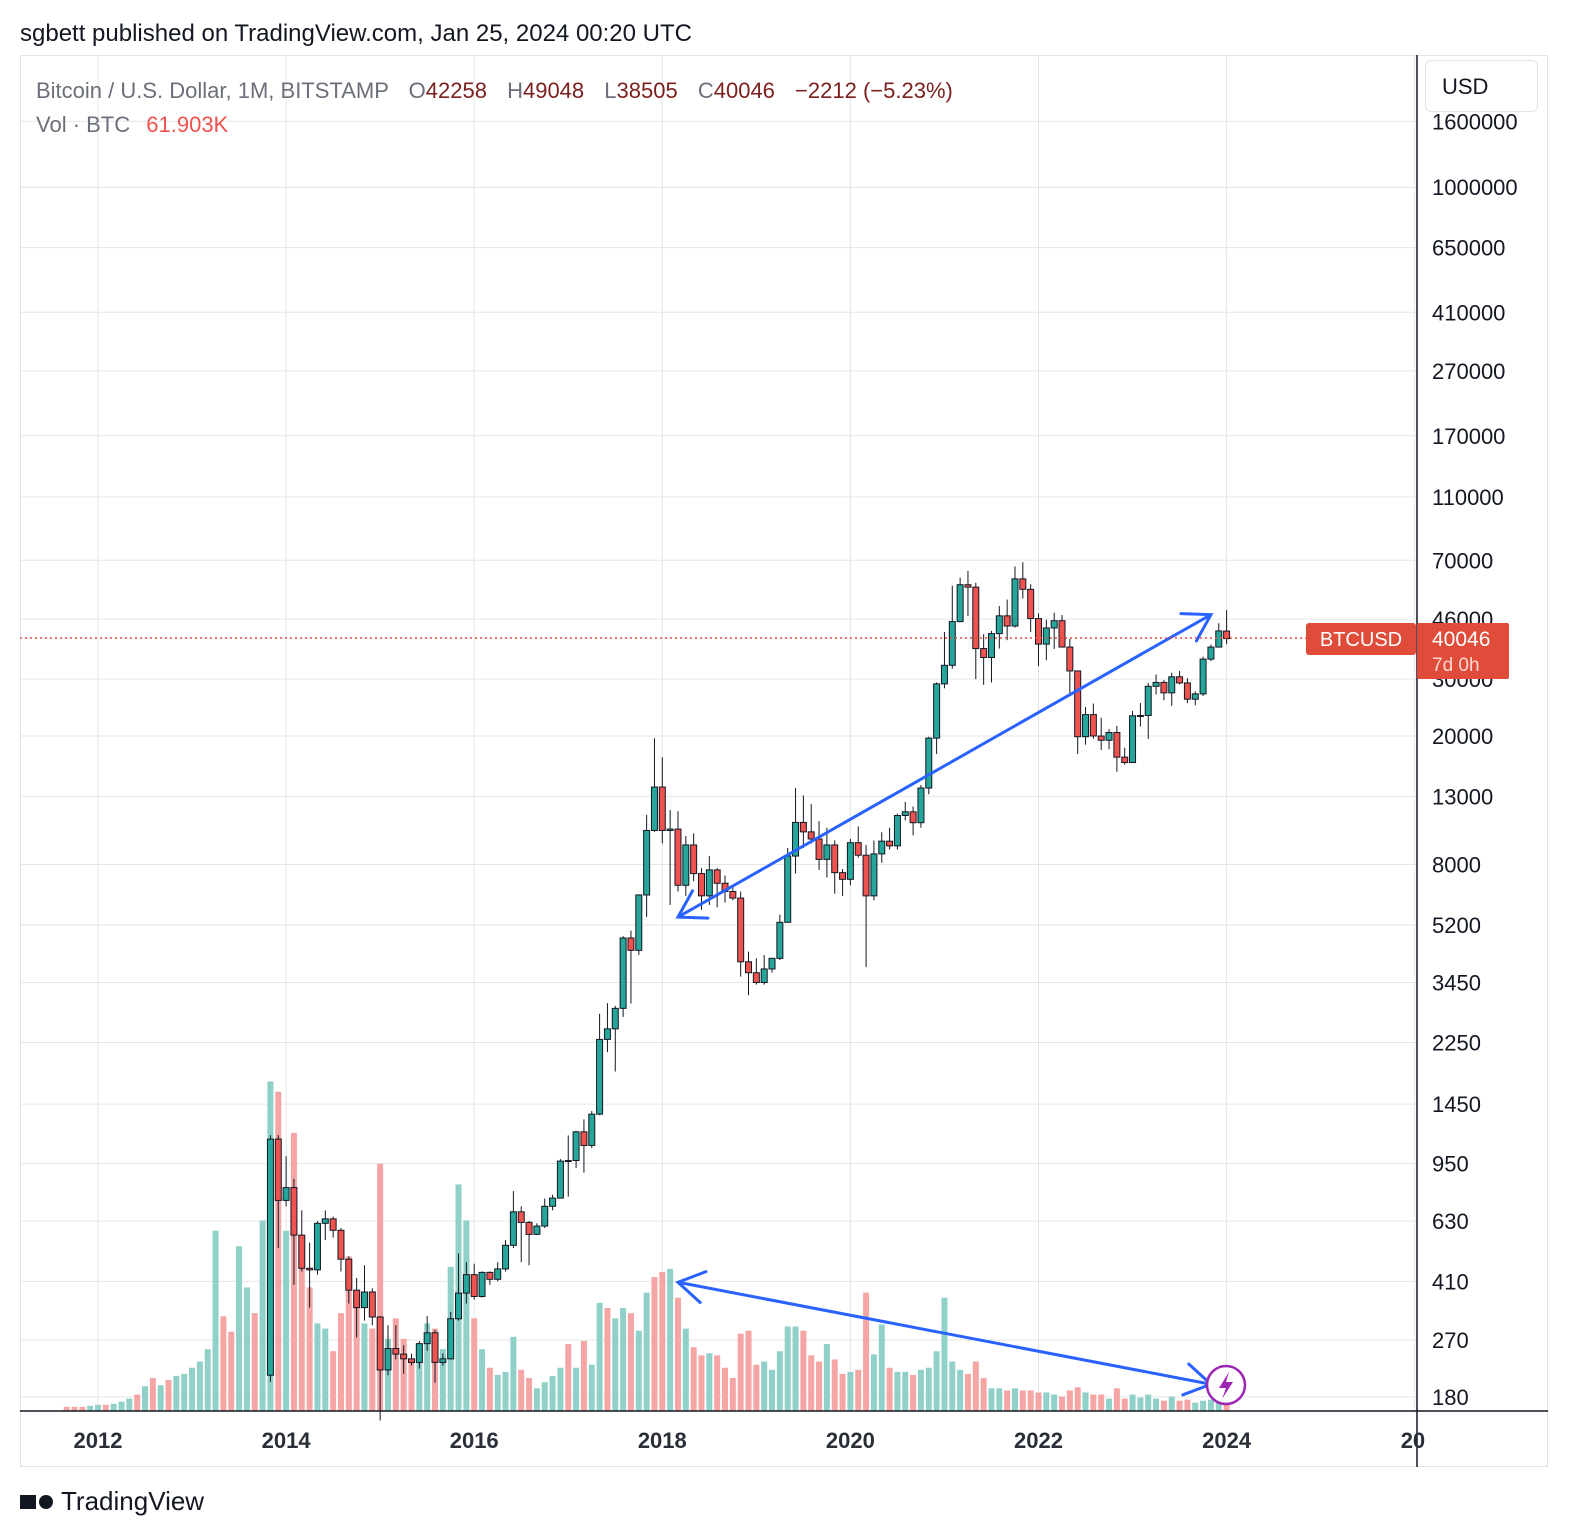 This screenshot has height=1540, width=1572. I want to click on arrow-line, so click(944, 766).